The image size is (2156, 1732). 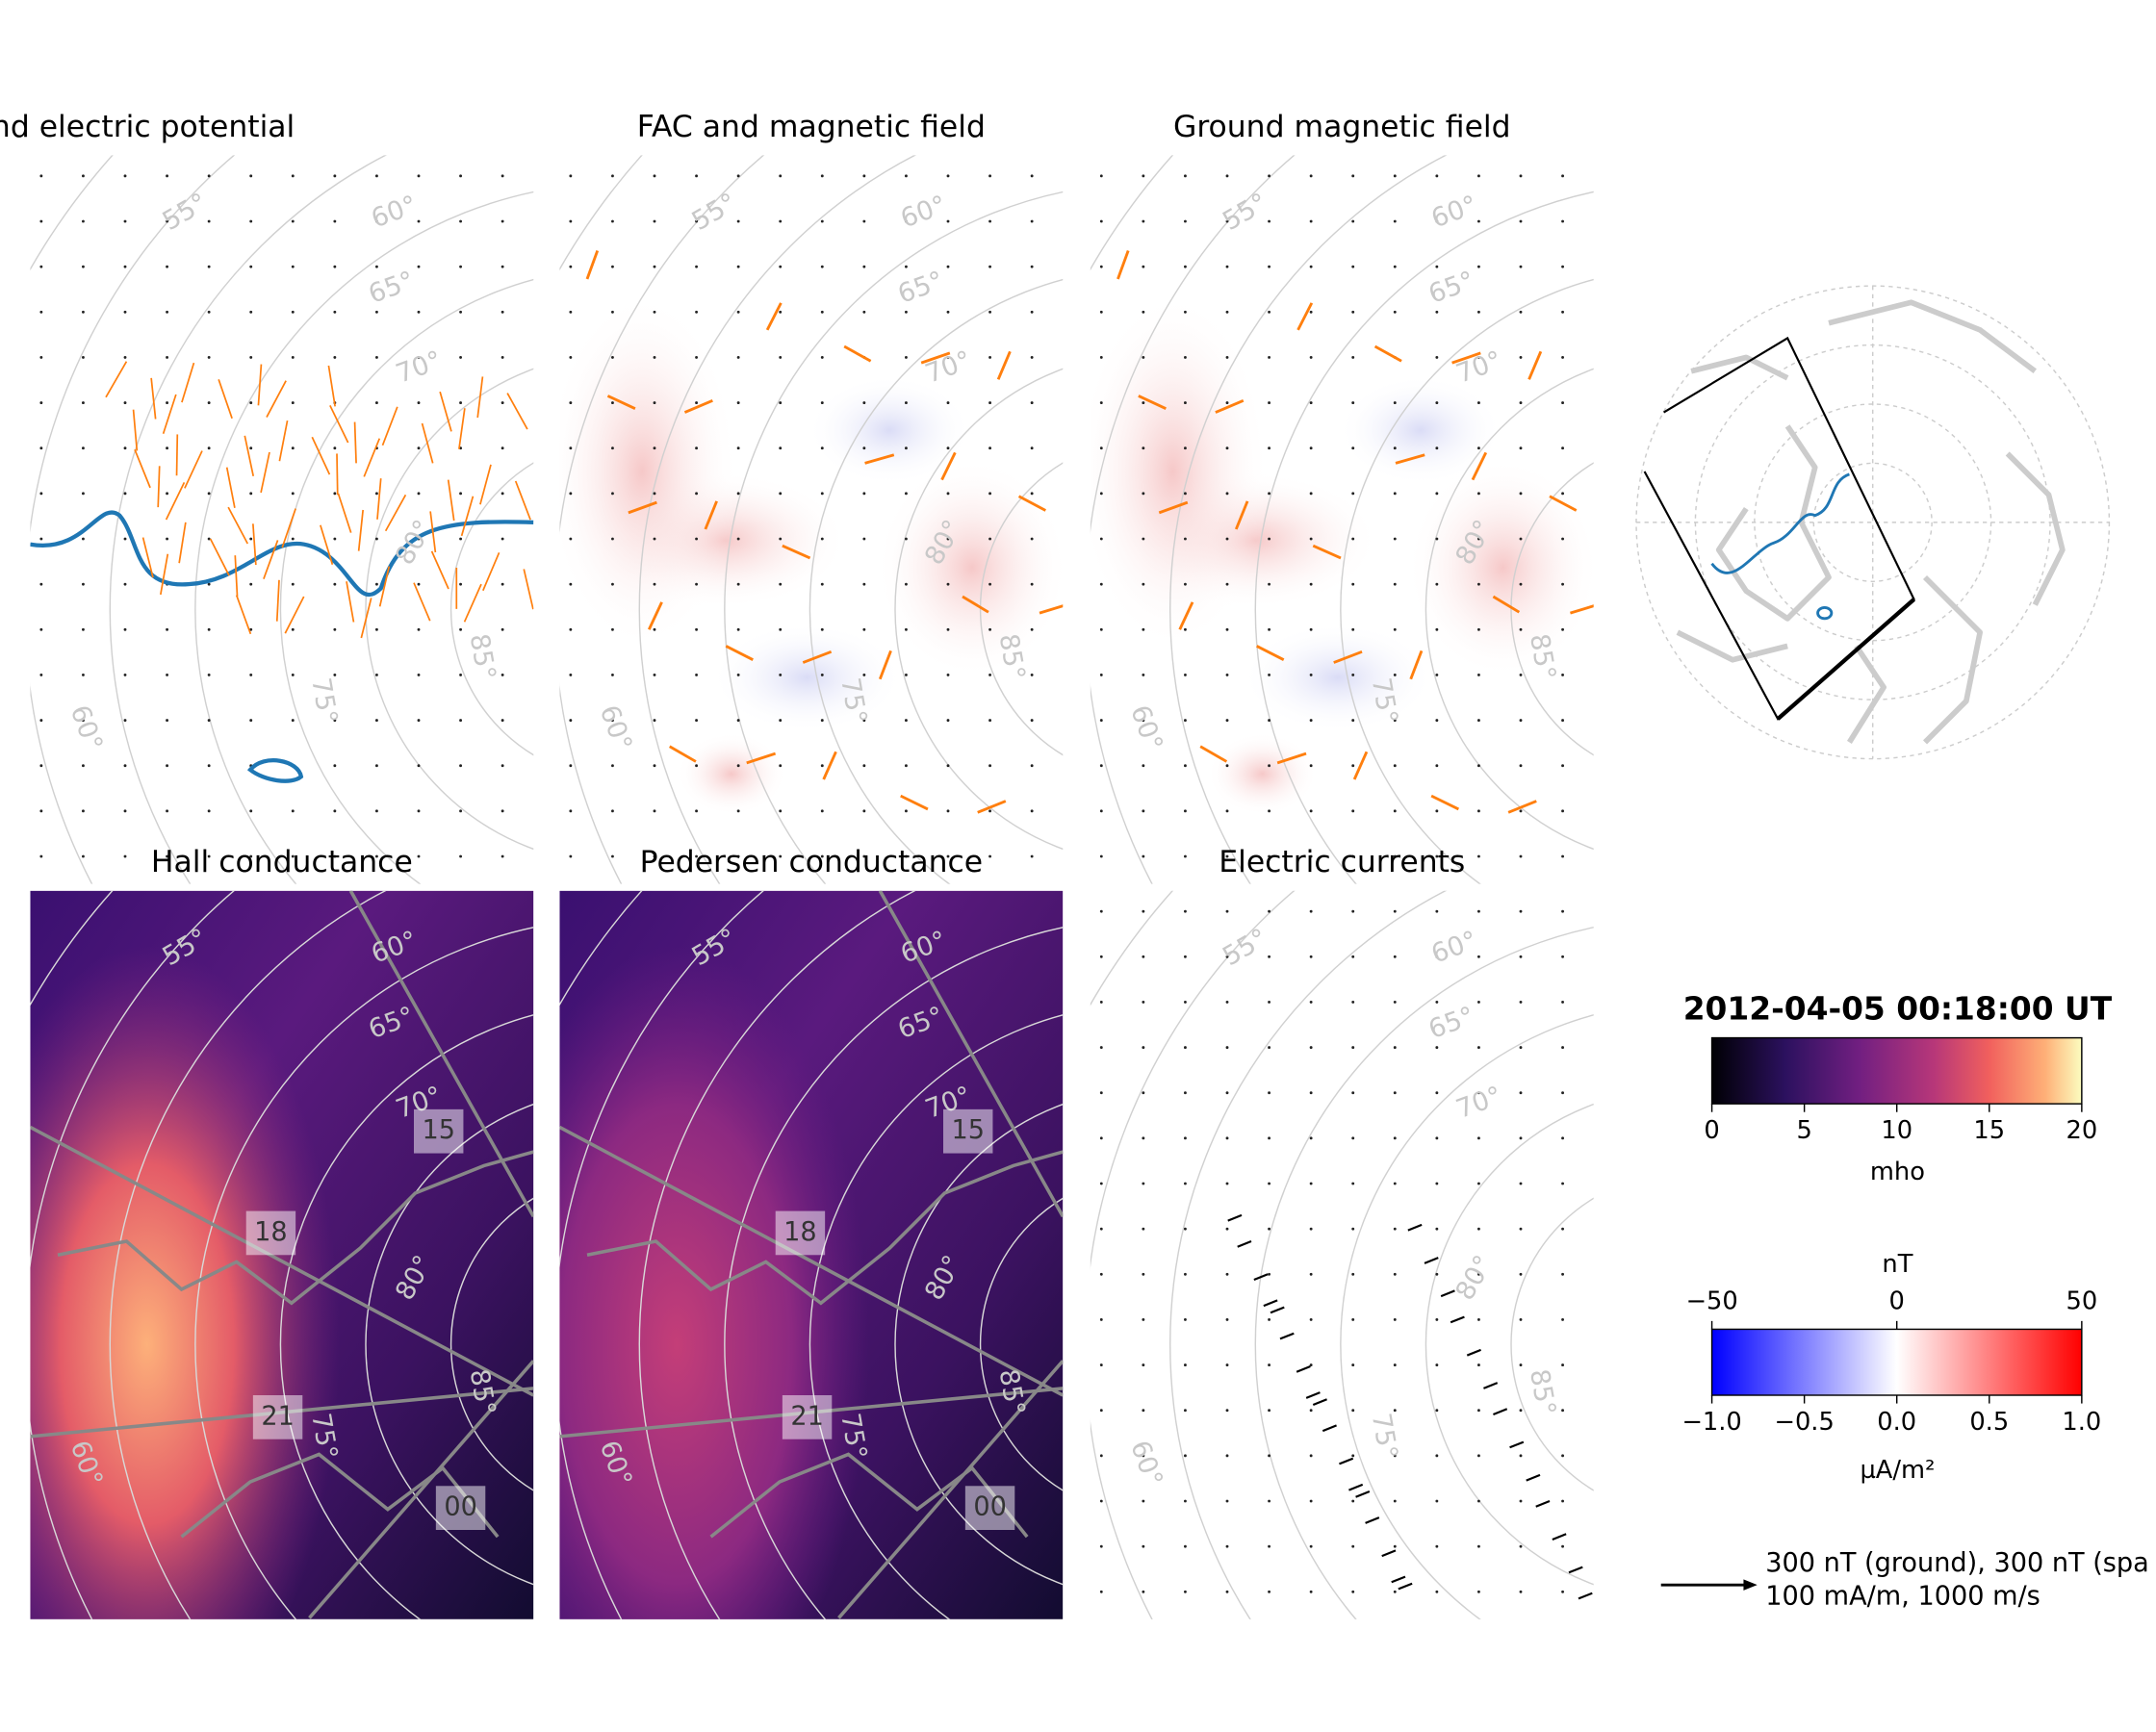 What do you see at coordinates (185, 212) in the screenshot?
I see `latitude-label: 55°` at bounding box center [185, 212].